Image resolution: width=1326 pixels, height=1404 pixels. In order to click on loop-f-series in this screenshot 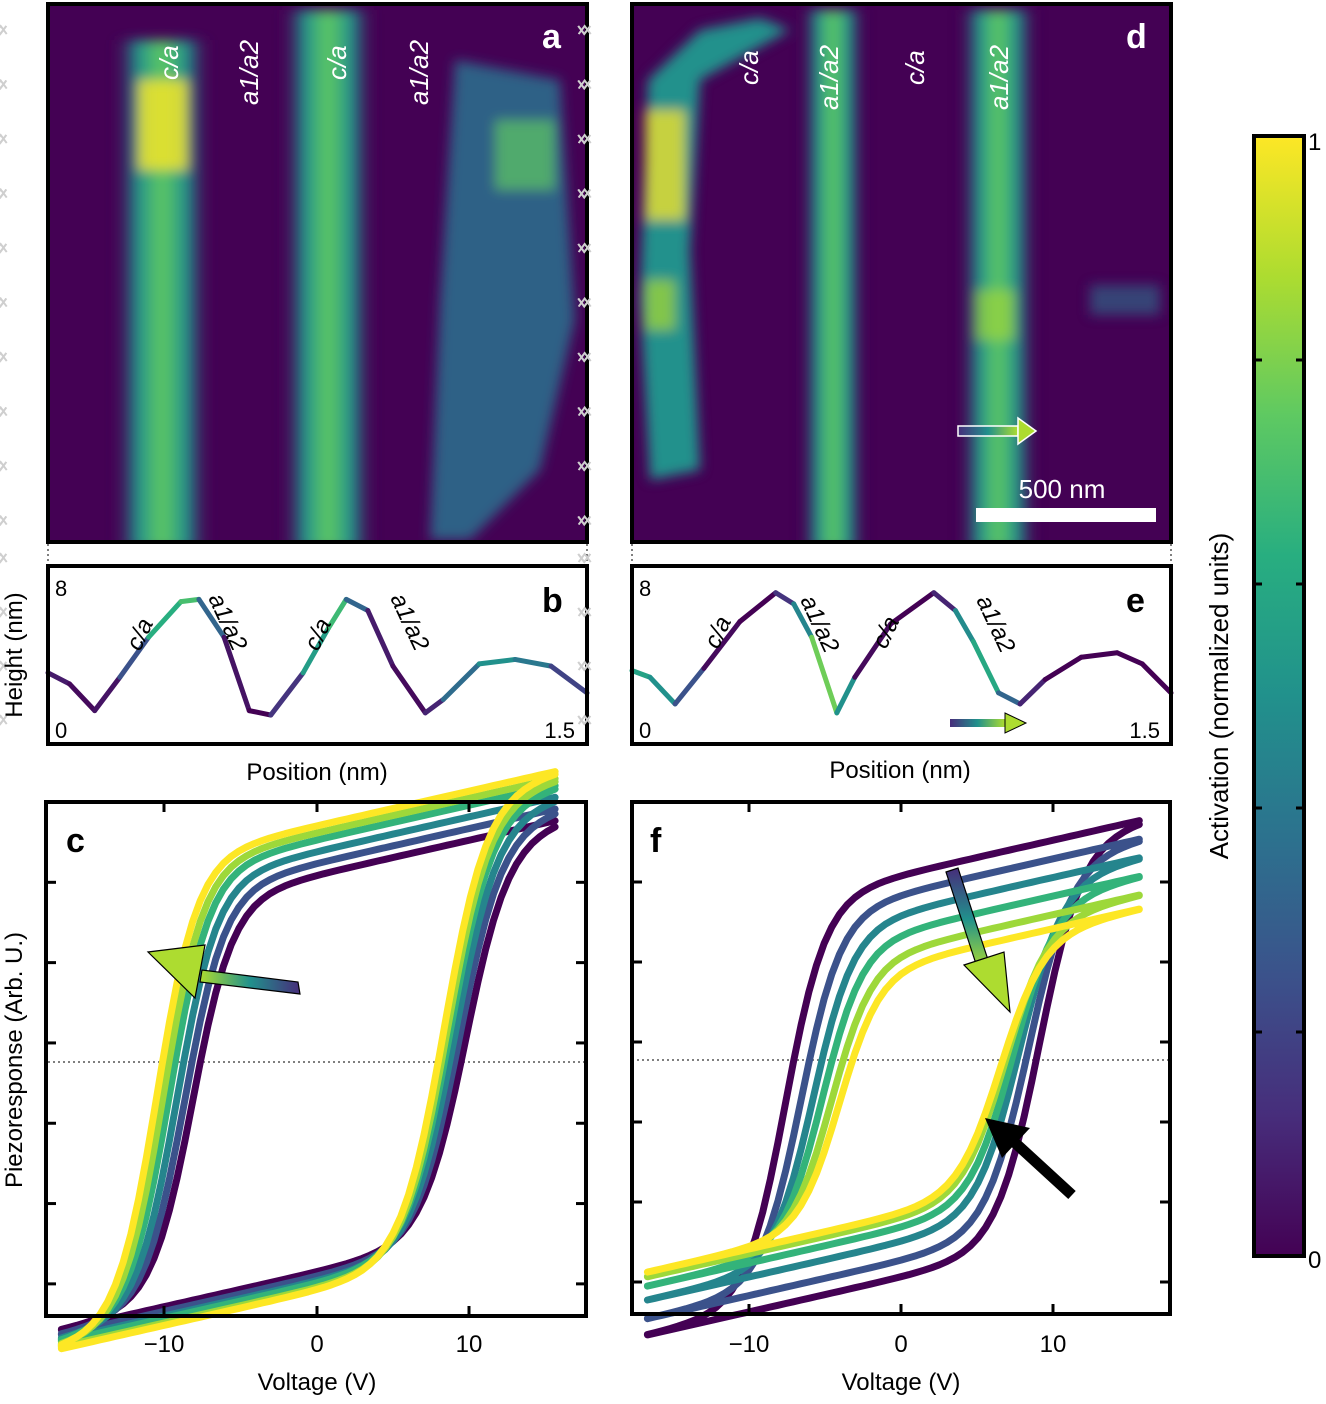, I will do `click(893, 1078)`.